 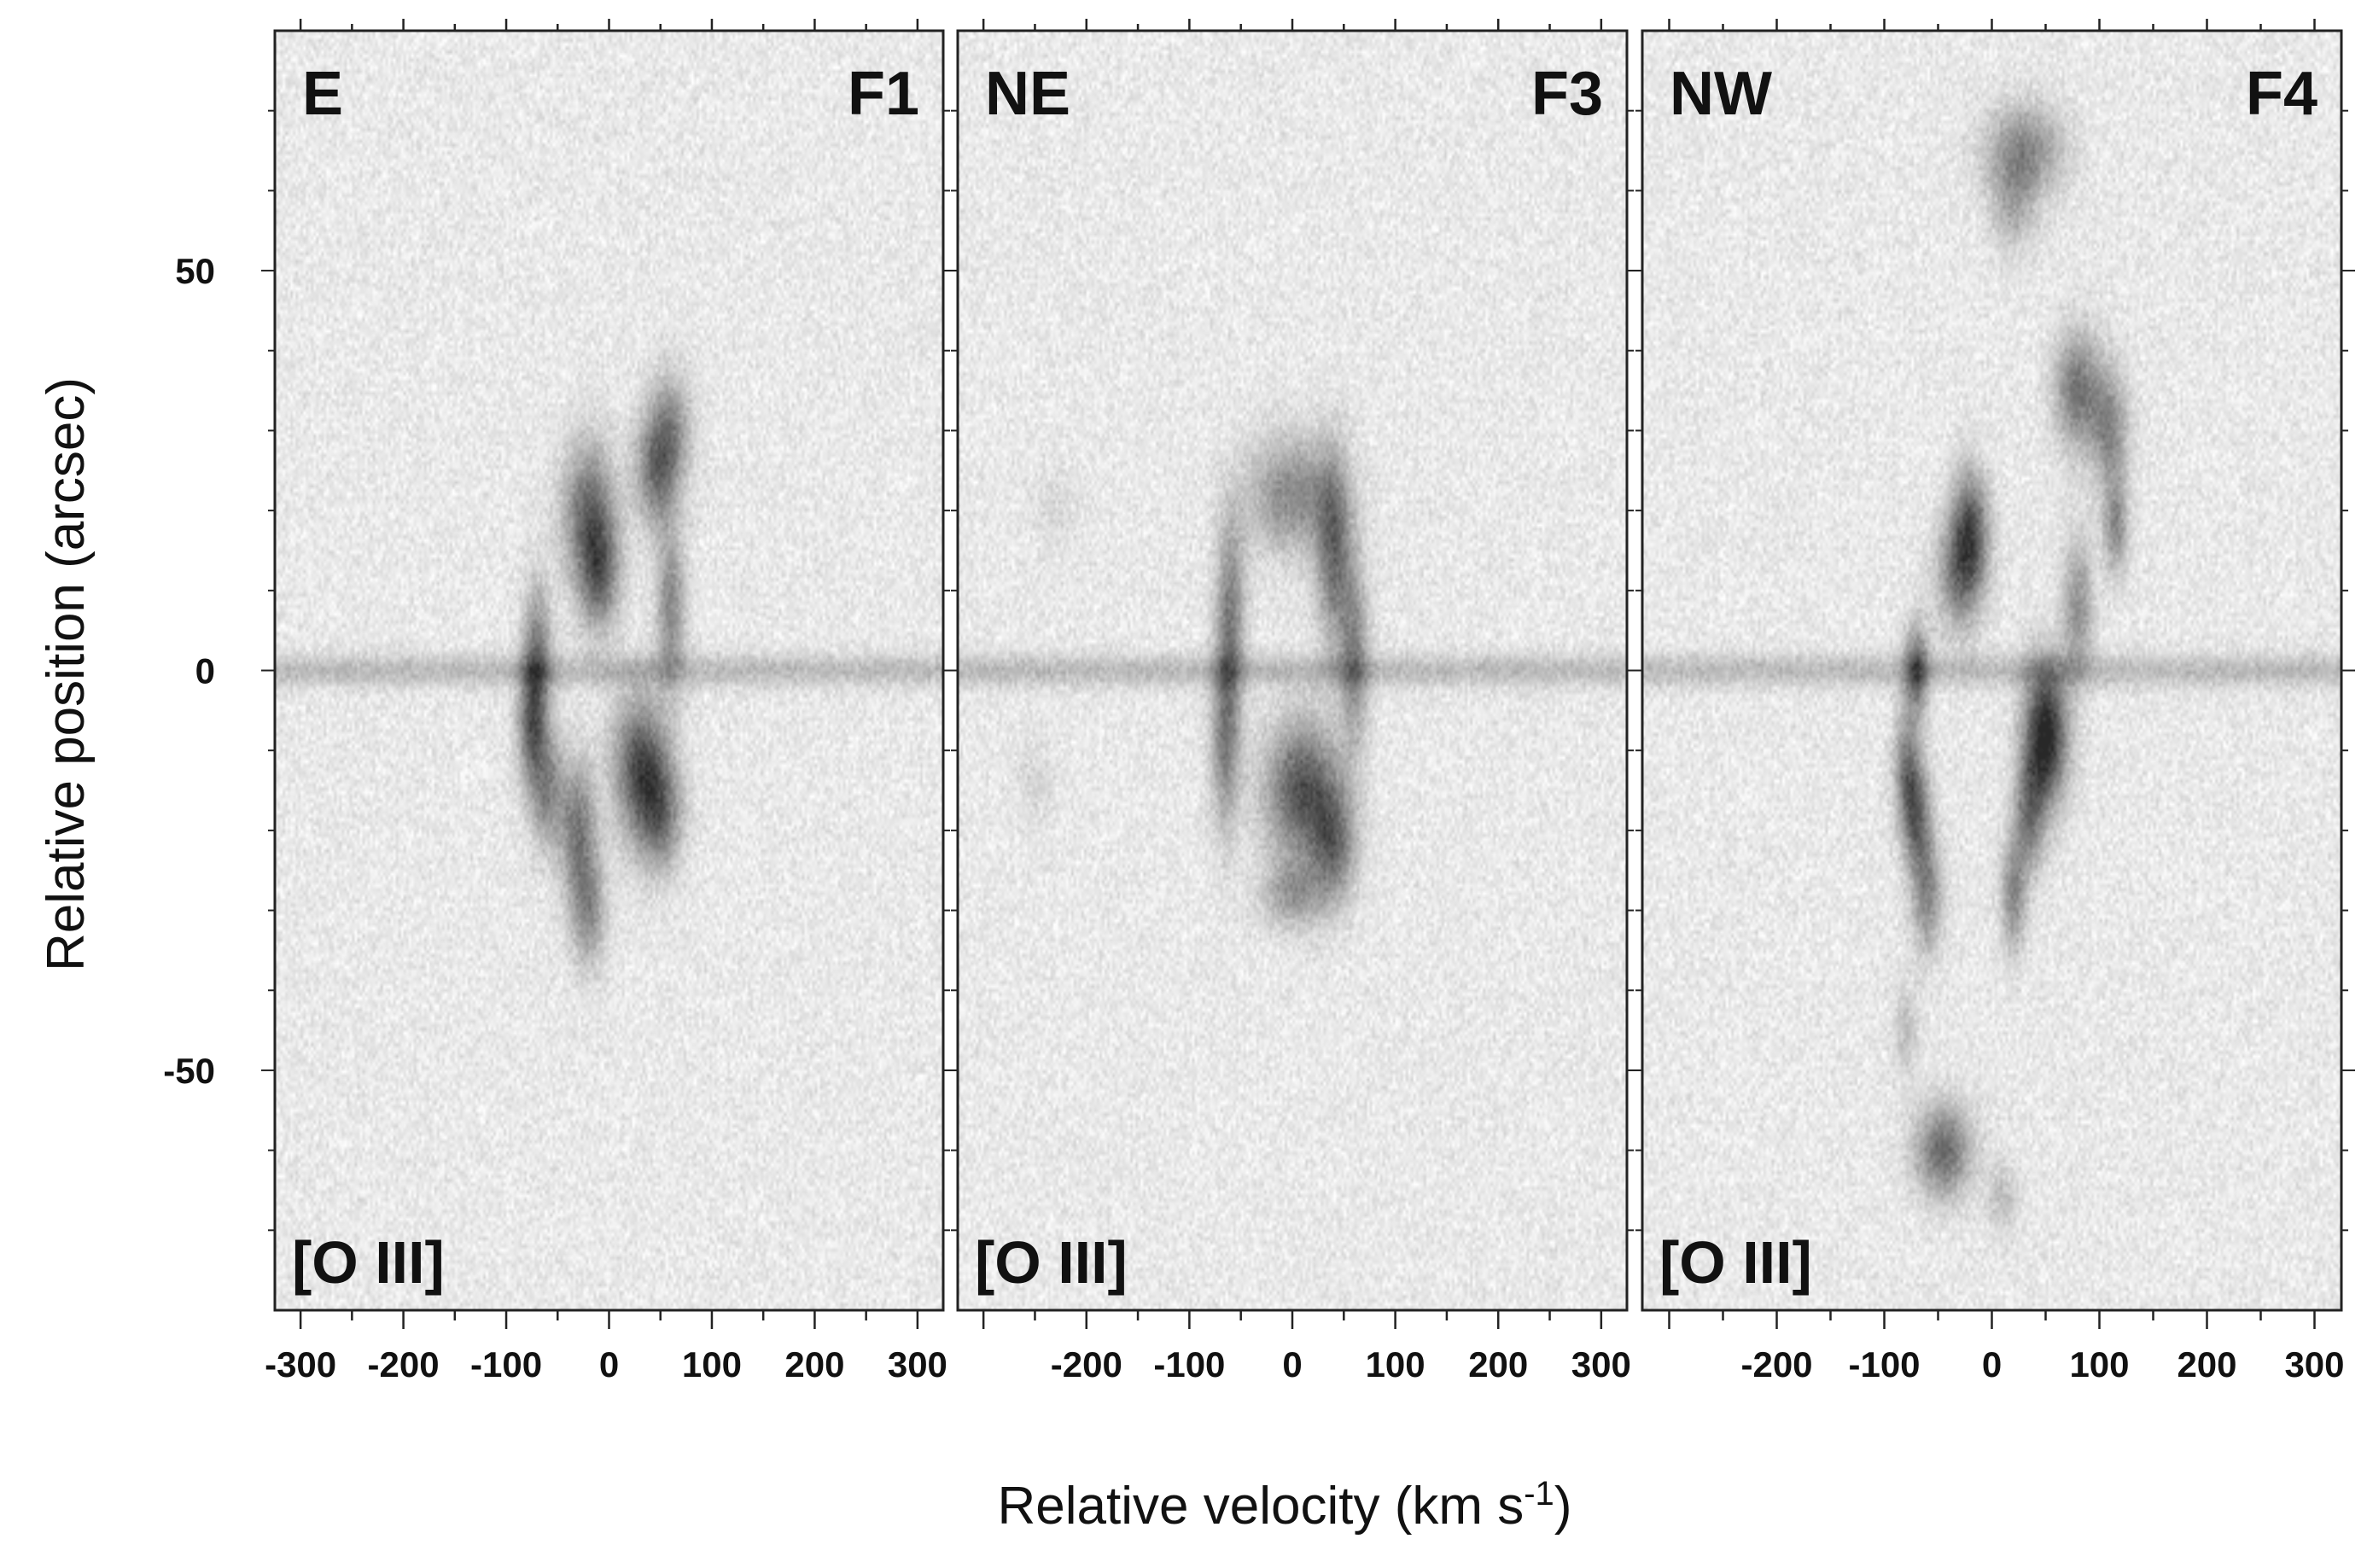 I want to click on y-axis-title: Relative position (arcsec), so click(x=66, y=674).